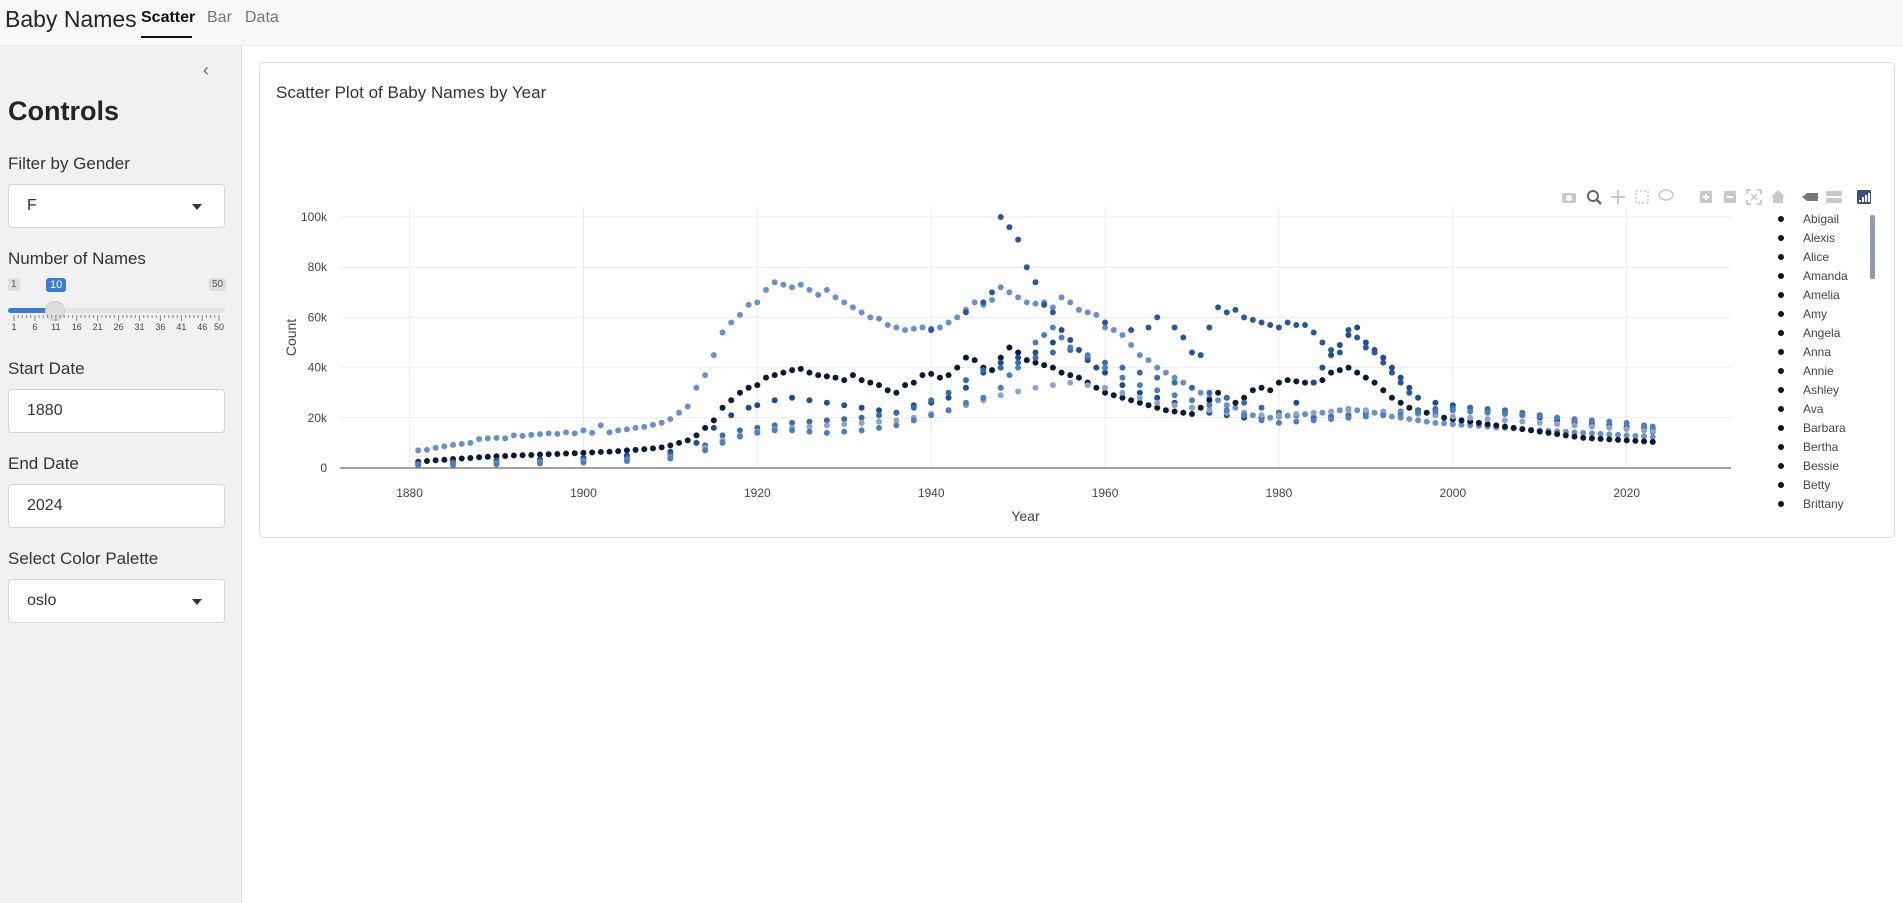  What do you see at coordinates (1803, 257) in the screenshot?
I see `legend-item: Alice` at bounding box center [1803, 257].